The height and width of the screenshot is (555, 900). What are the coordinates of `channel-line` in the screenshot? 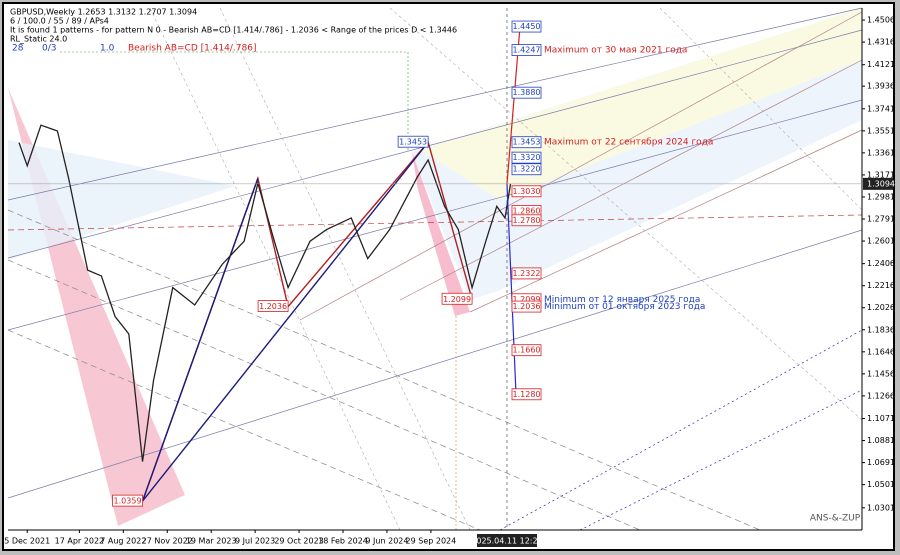 It's located at (666, 221).